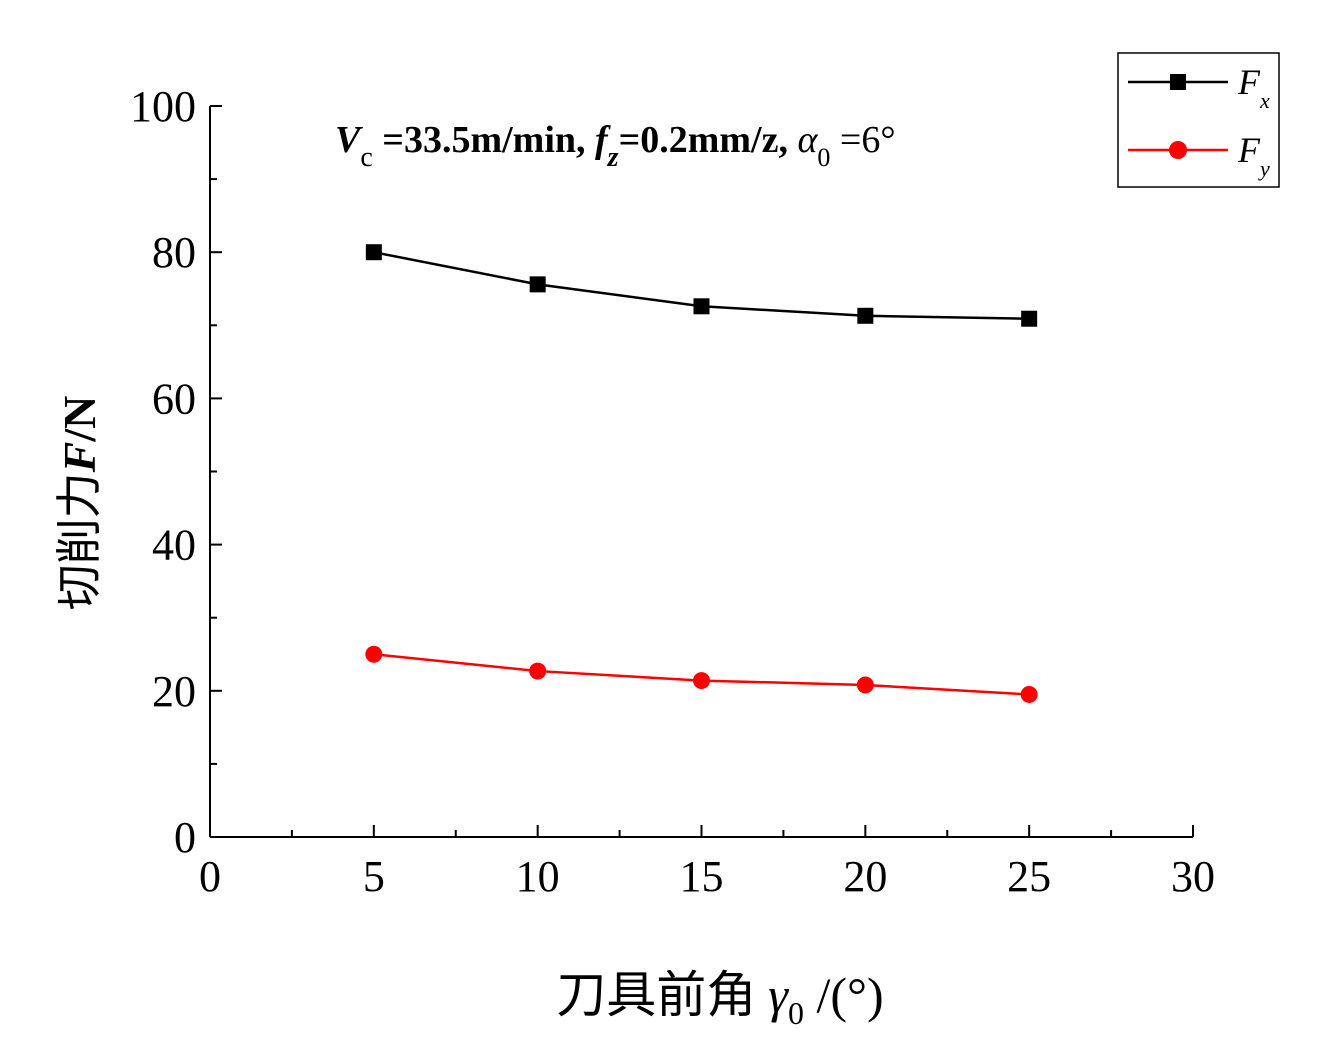  I want to click on legend-box, so click(1198, 120).